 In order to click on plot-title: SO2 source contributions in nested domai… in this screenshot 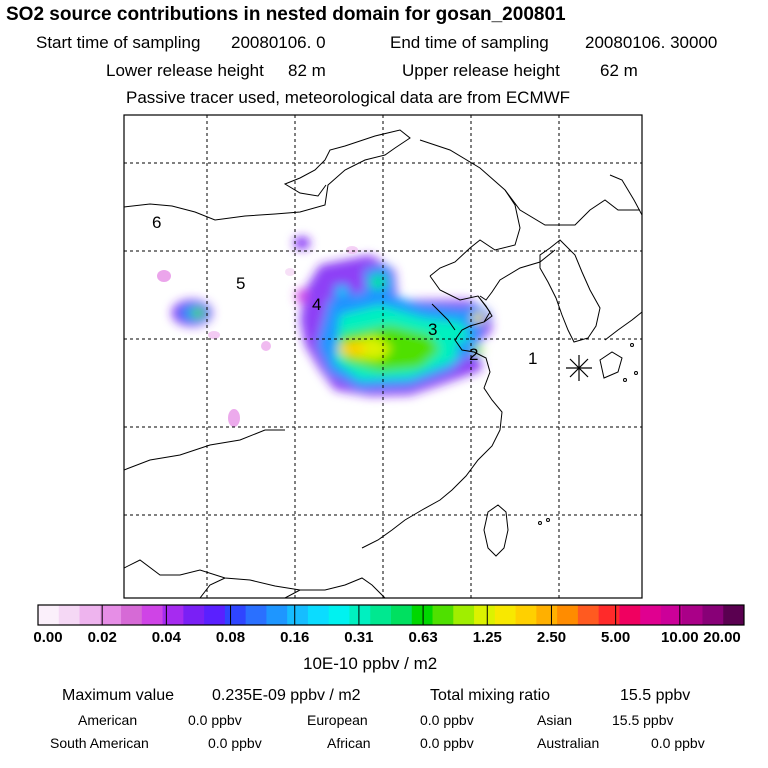, I will do `click(286, 14)`.